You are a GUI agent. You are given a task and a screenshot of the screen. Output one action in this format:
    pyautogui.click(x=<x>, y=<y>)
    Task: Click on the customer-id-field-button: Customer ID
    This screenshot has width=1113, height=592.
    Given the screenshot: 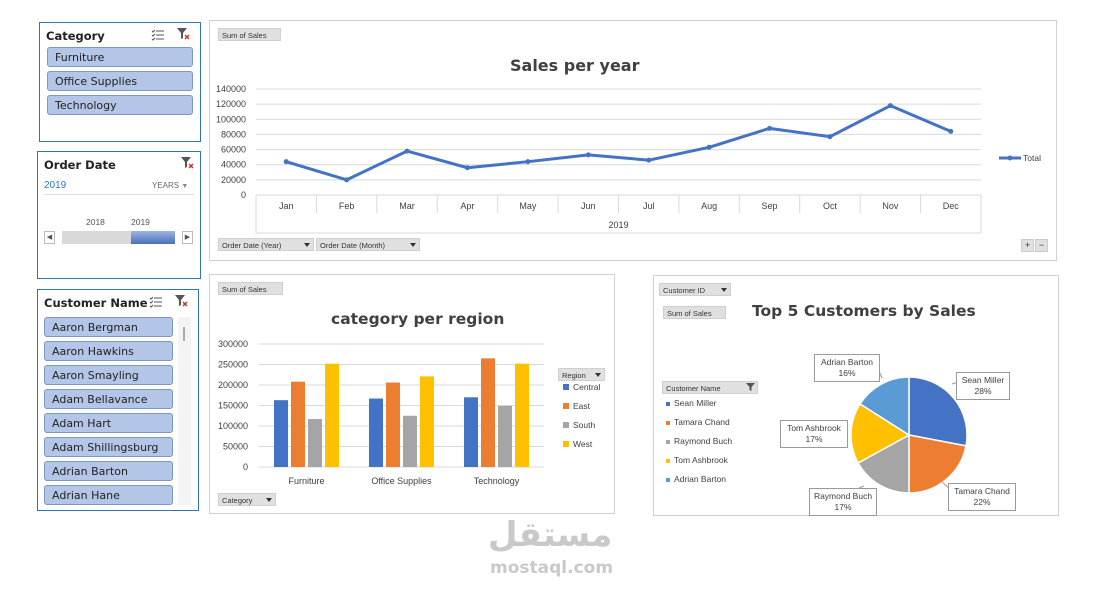 What is the action you would take?
    pyautogui.click(x=695, y=289)
    